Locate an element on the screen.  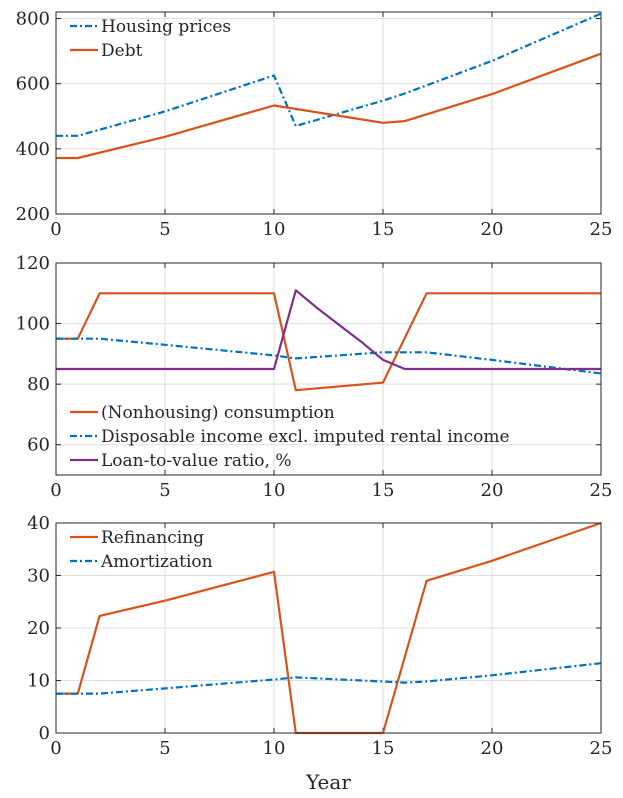
legend-entry: Amortization is located at coordinates (156, 562).